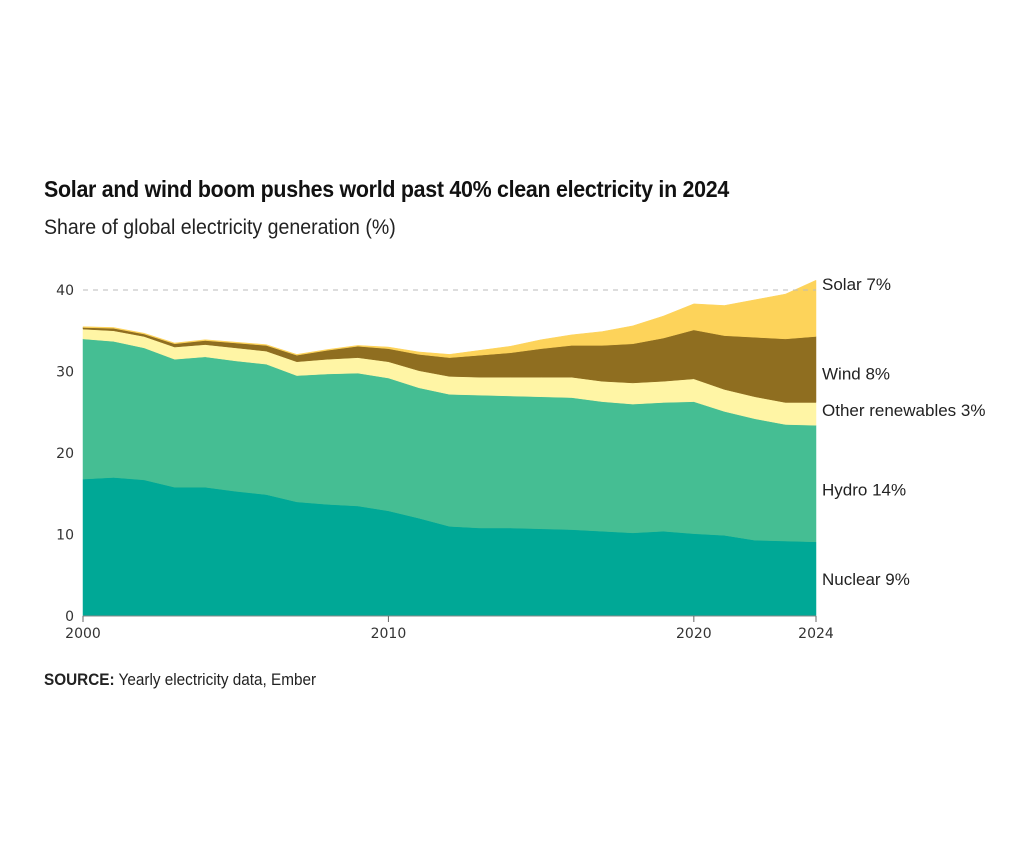 The height and width of the screenshot is (866, 1024). Describe the element at coordinates (79, 679) in the screenshot. I see `source-label: SOURCE:` at that location.